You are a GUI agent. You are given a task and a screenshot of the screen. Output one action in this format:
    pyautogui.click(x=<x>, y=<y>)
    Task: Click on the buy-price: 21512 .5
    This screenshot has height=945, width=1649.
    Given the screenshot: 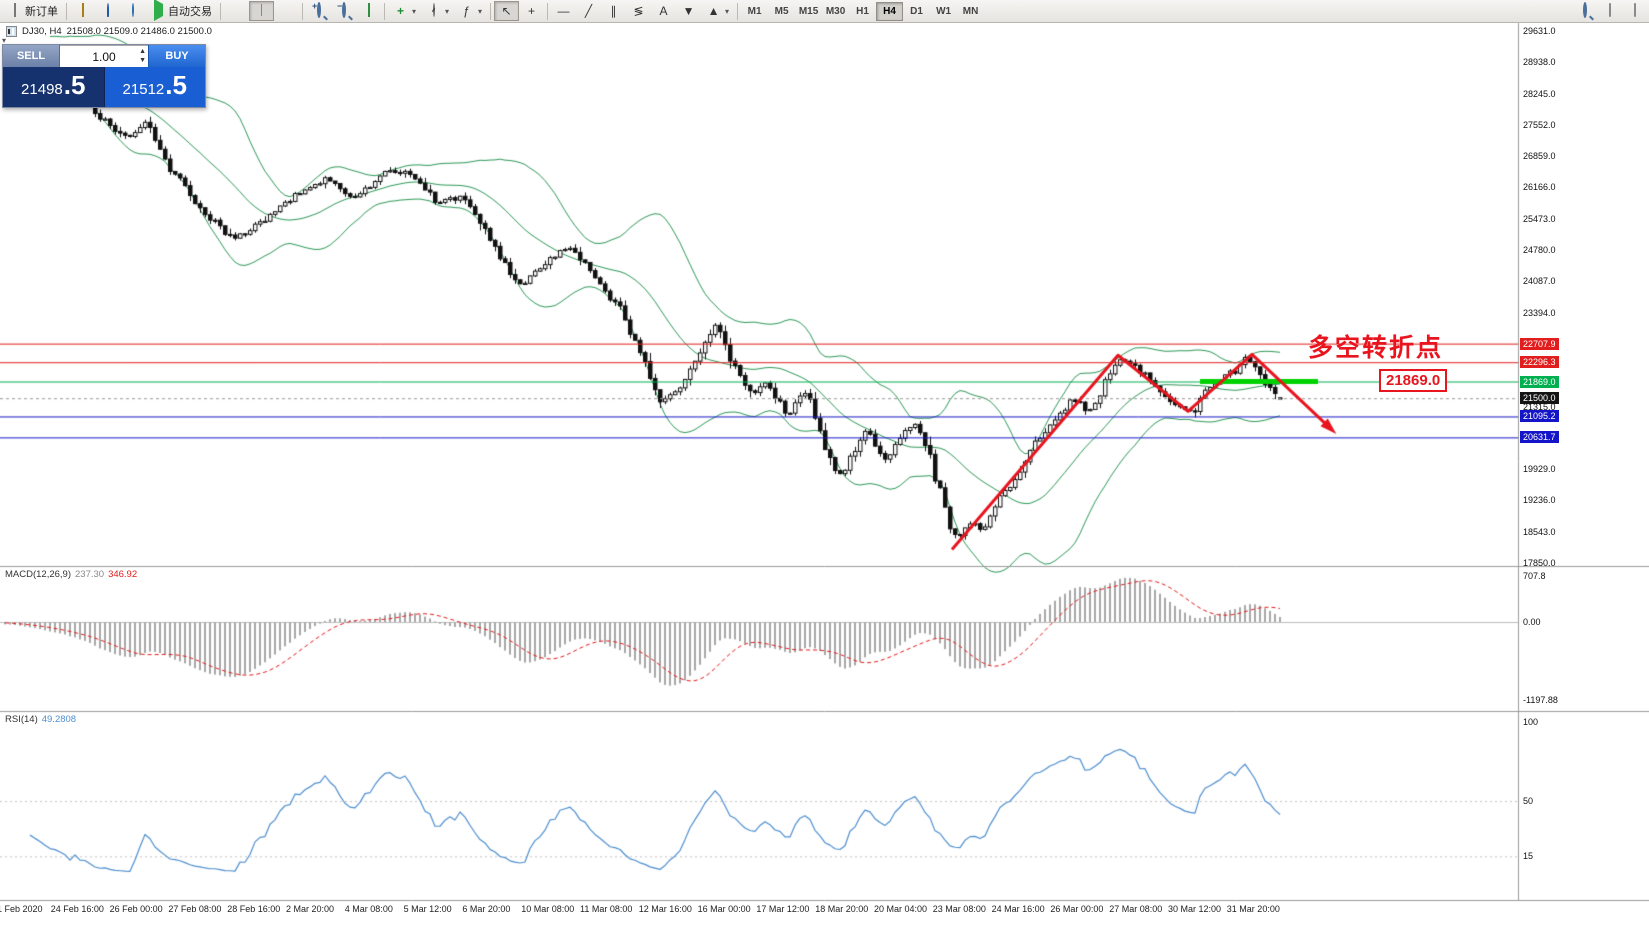 What is the action you would take?
    pyautogui.click(x=154, y=87)
    